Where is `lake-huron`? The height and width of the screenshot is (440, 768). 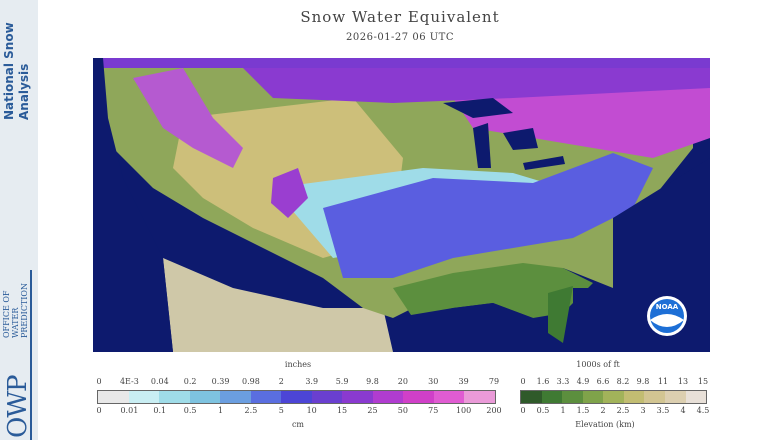
lake-huron is located at coordinates (520, 139).